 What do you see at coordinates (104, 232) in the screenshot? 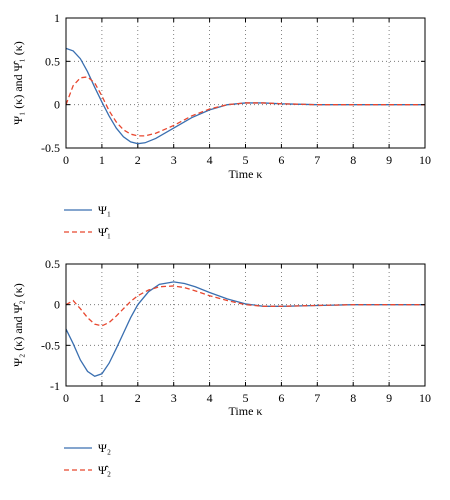
I see `legend-label-2: Ψ̂₁` at bounding box center [104, 232].